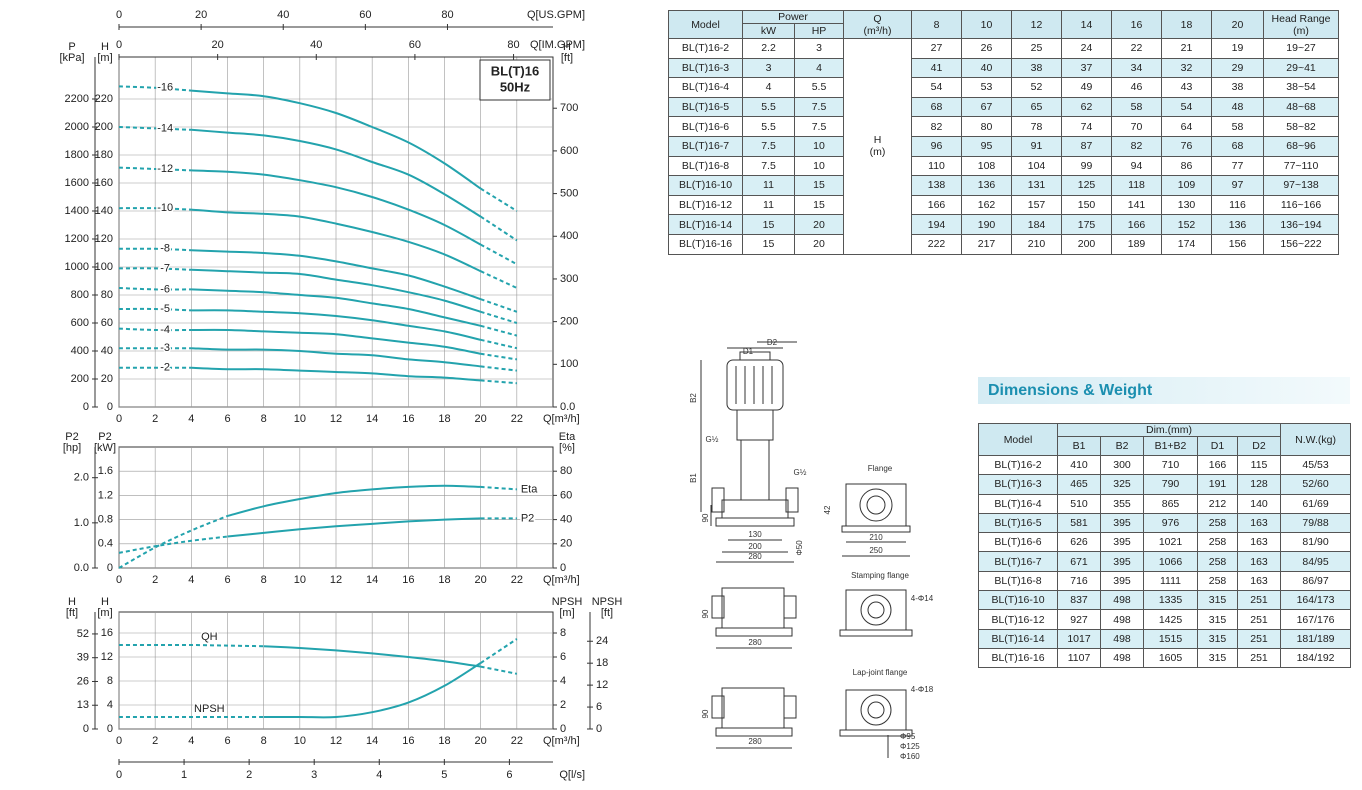 The height and width of the screenshot is (790, 1362). What do you see at coordinates (602, 641) in the screenshot?
I see `outer-tick-label: 24` at bounding box center [602, 641].